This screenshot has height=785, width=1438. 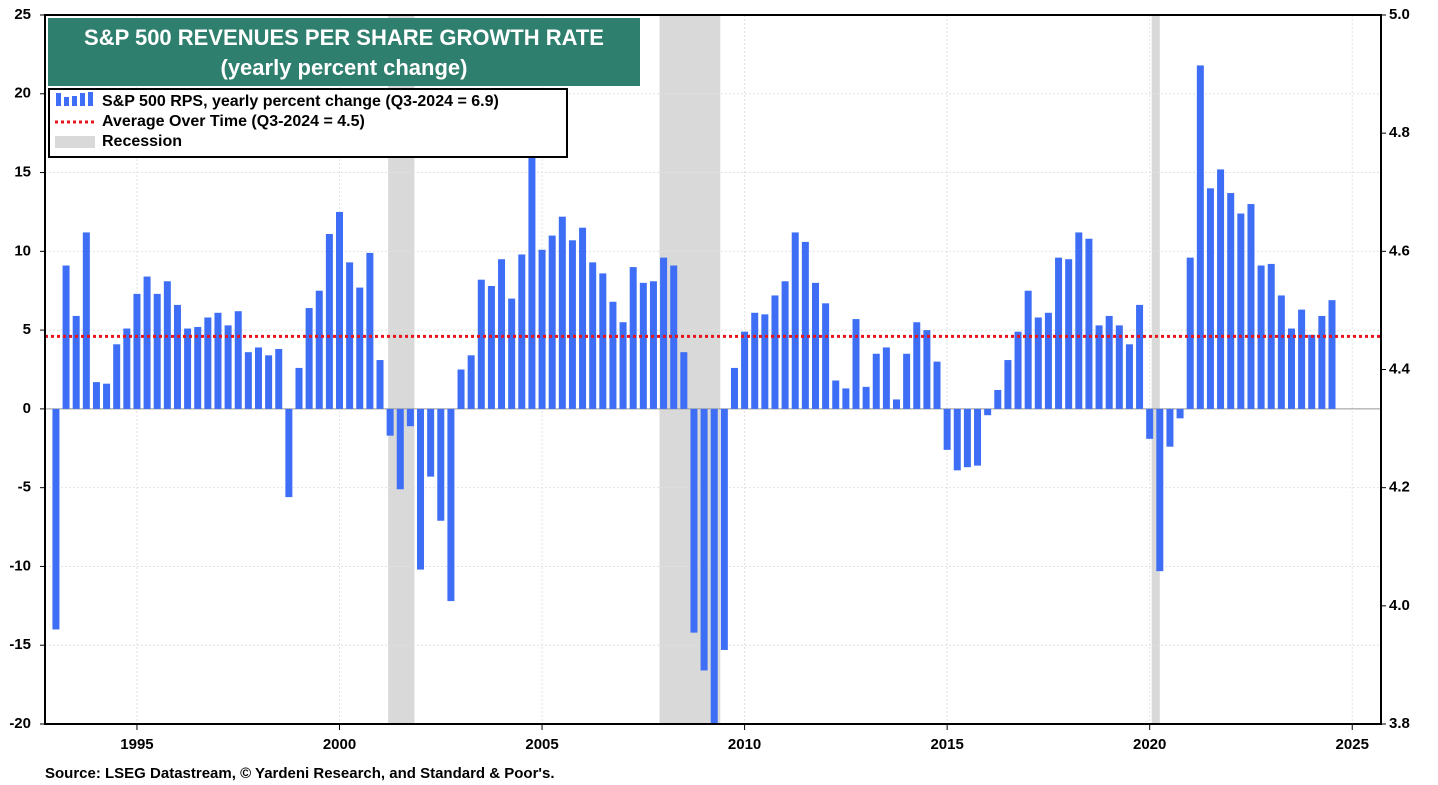 I want to click on y2-tick-label: 4.2, so click(x=1399, y=487).